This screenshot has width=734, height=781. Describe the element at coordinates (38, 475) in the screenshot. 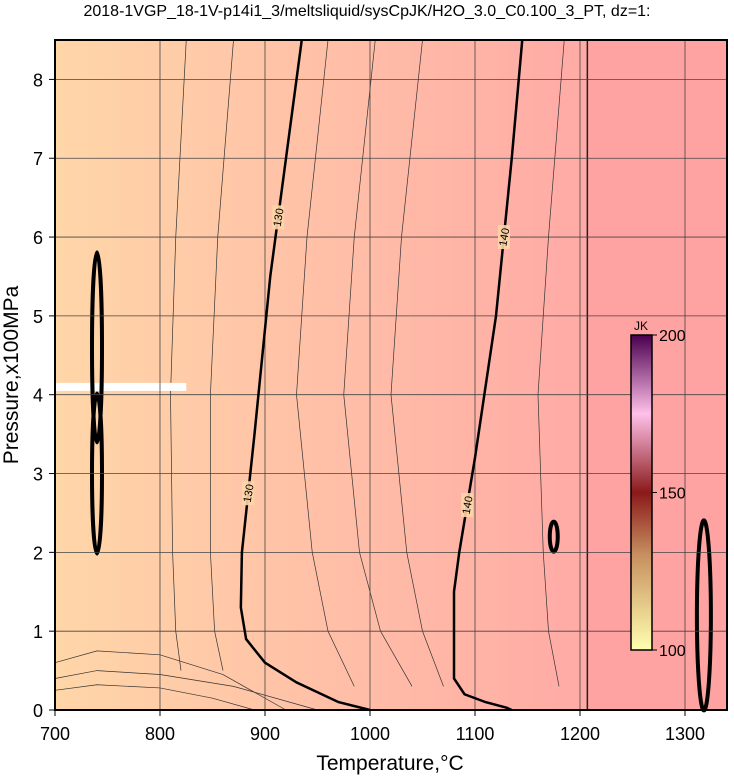

I see `y-tick-label: 3` at that location.